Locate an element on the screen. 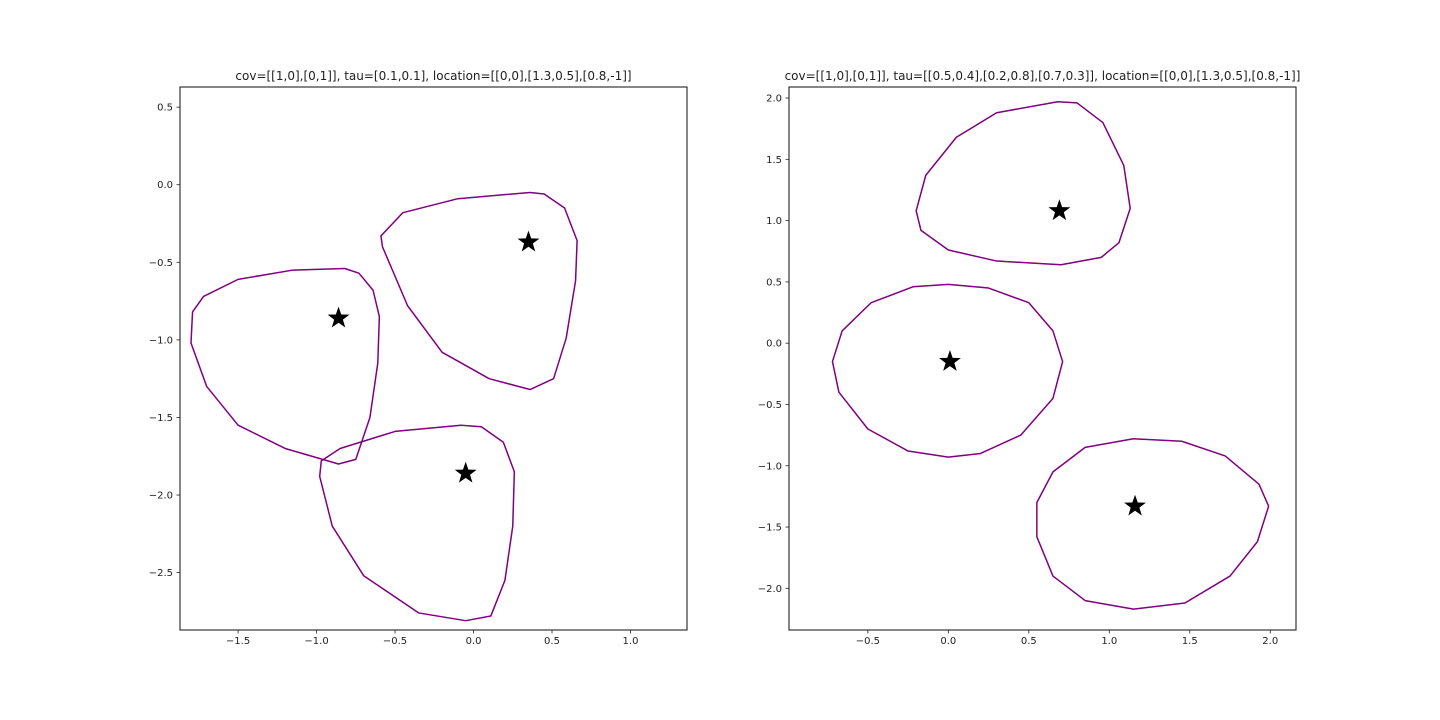 The width and height of the screenshot is (1440, 720). x-tick-label: −1.5 is located at coordinates (238, 641).